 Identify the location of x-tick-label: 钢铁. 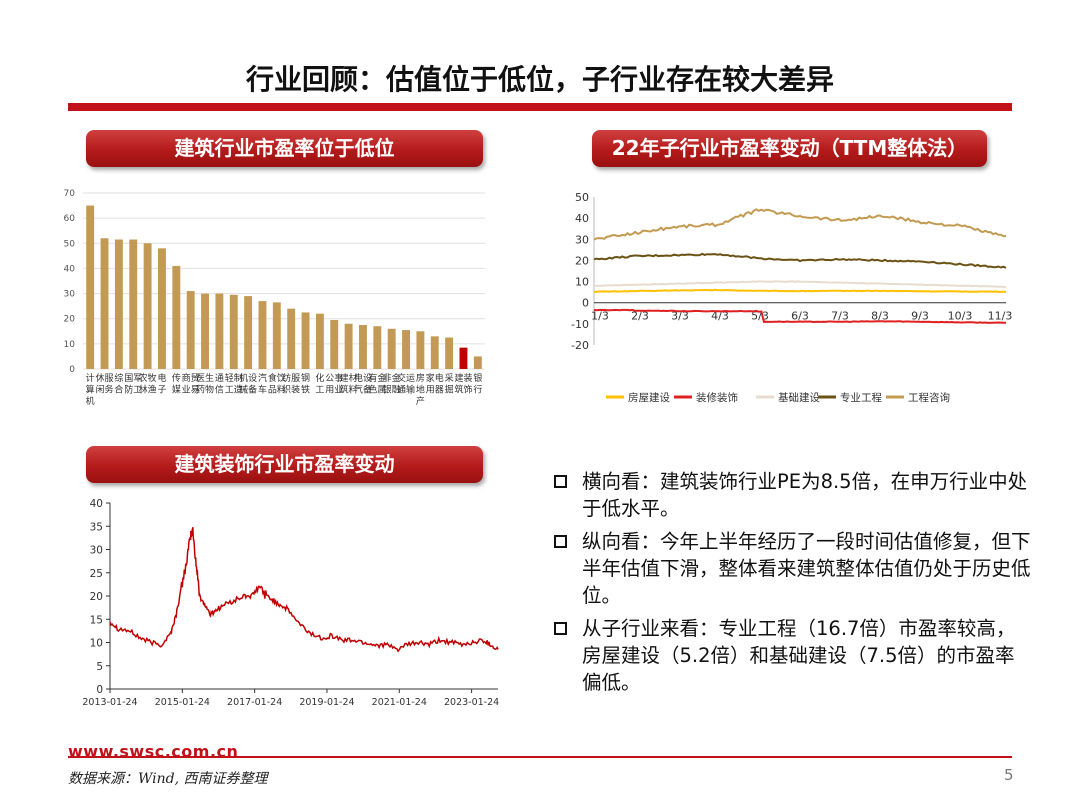
(305, 384).